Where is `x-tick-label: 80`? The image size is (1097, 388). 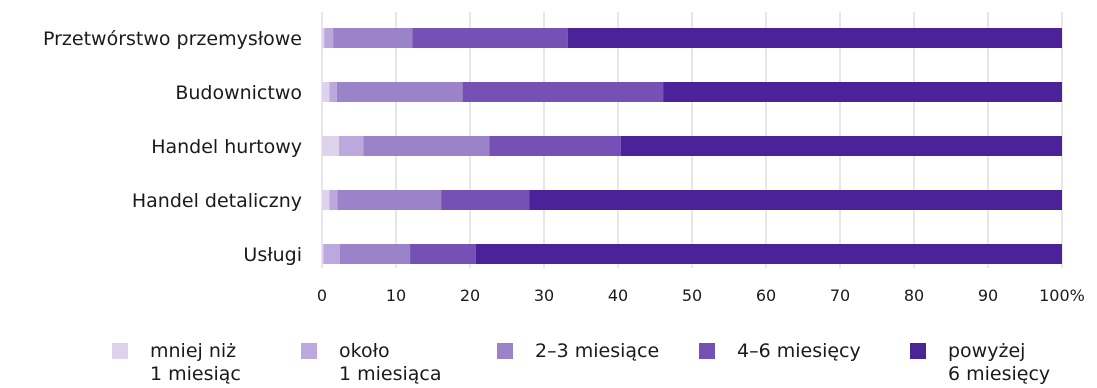
x-tick-label: 80 is located at coordinates (914, 295).